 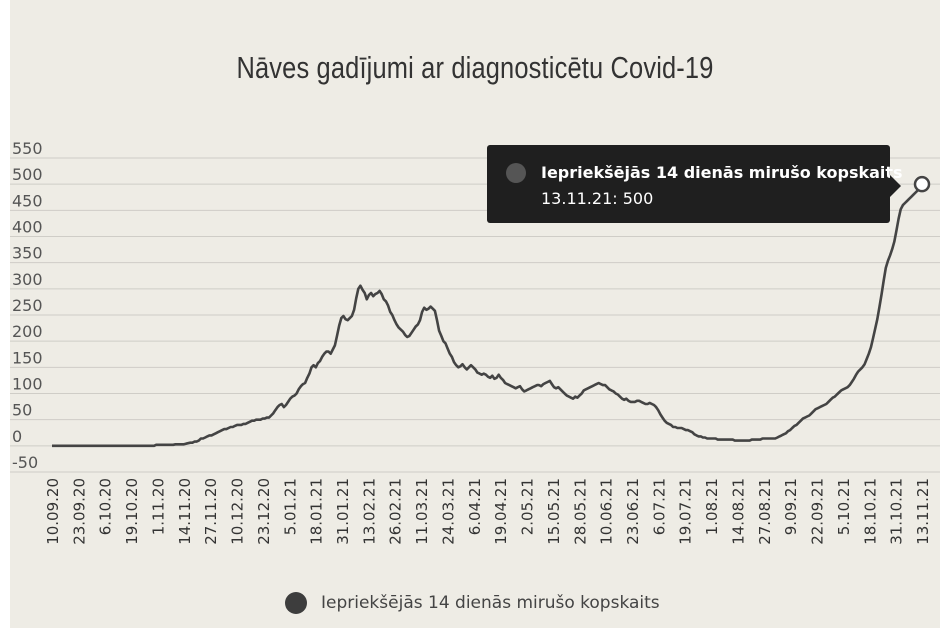 I want to click on x-tick-label: 13.02.21, so click(x=369, y=511).